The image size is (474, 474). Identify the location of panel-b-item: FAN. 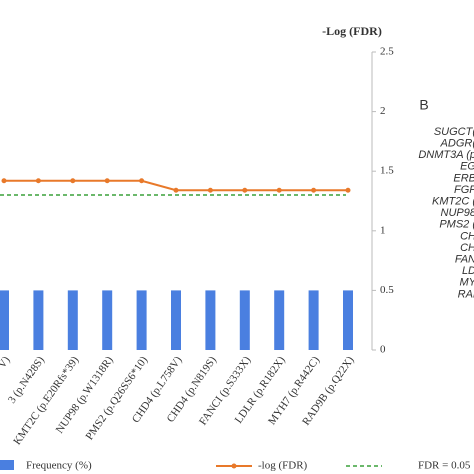
(464, 260).